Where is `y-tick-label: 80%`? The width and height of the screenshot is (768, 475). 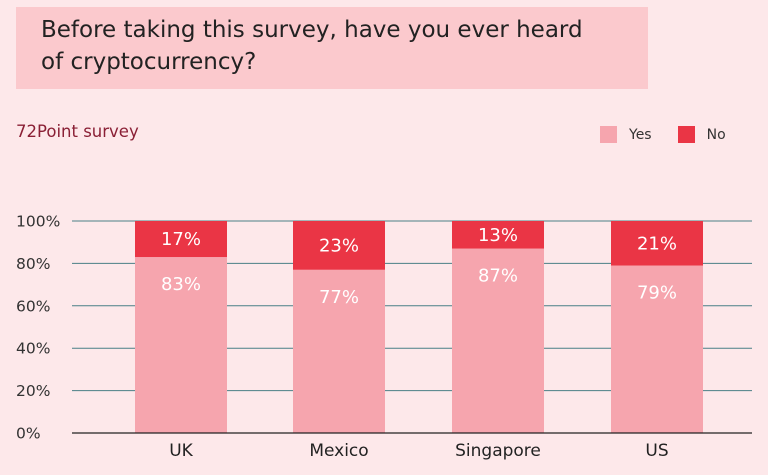 y-tick-label: 80% is located at coordinates (33, 264).